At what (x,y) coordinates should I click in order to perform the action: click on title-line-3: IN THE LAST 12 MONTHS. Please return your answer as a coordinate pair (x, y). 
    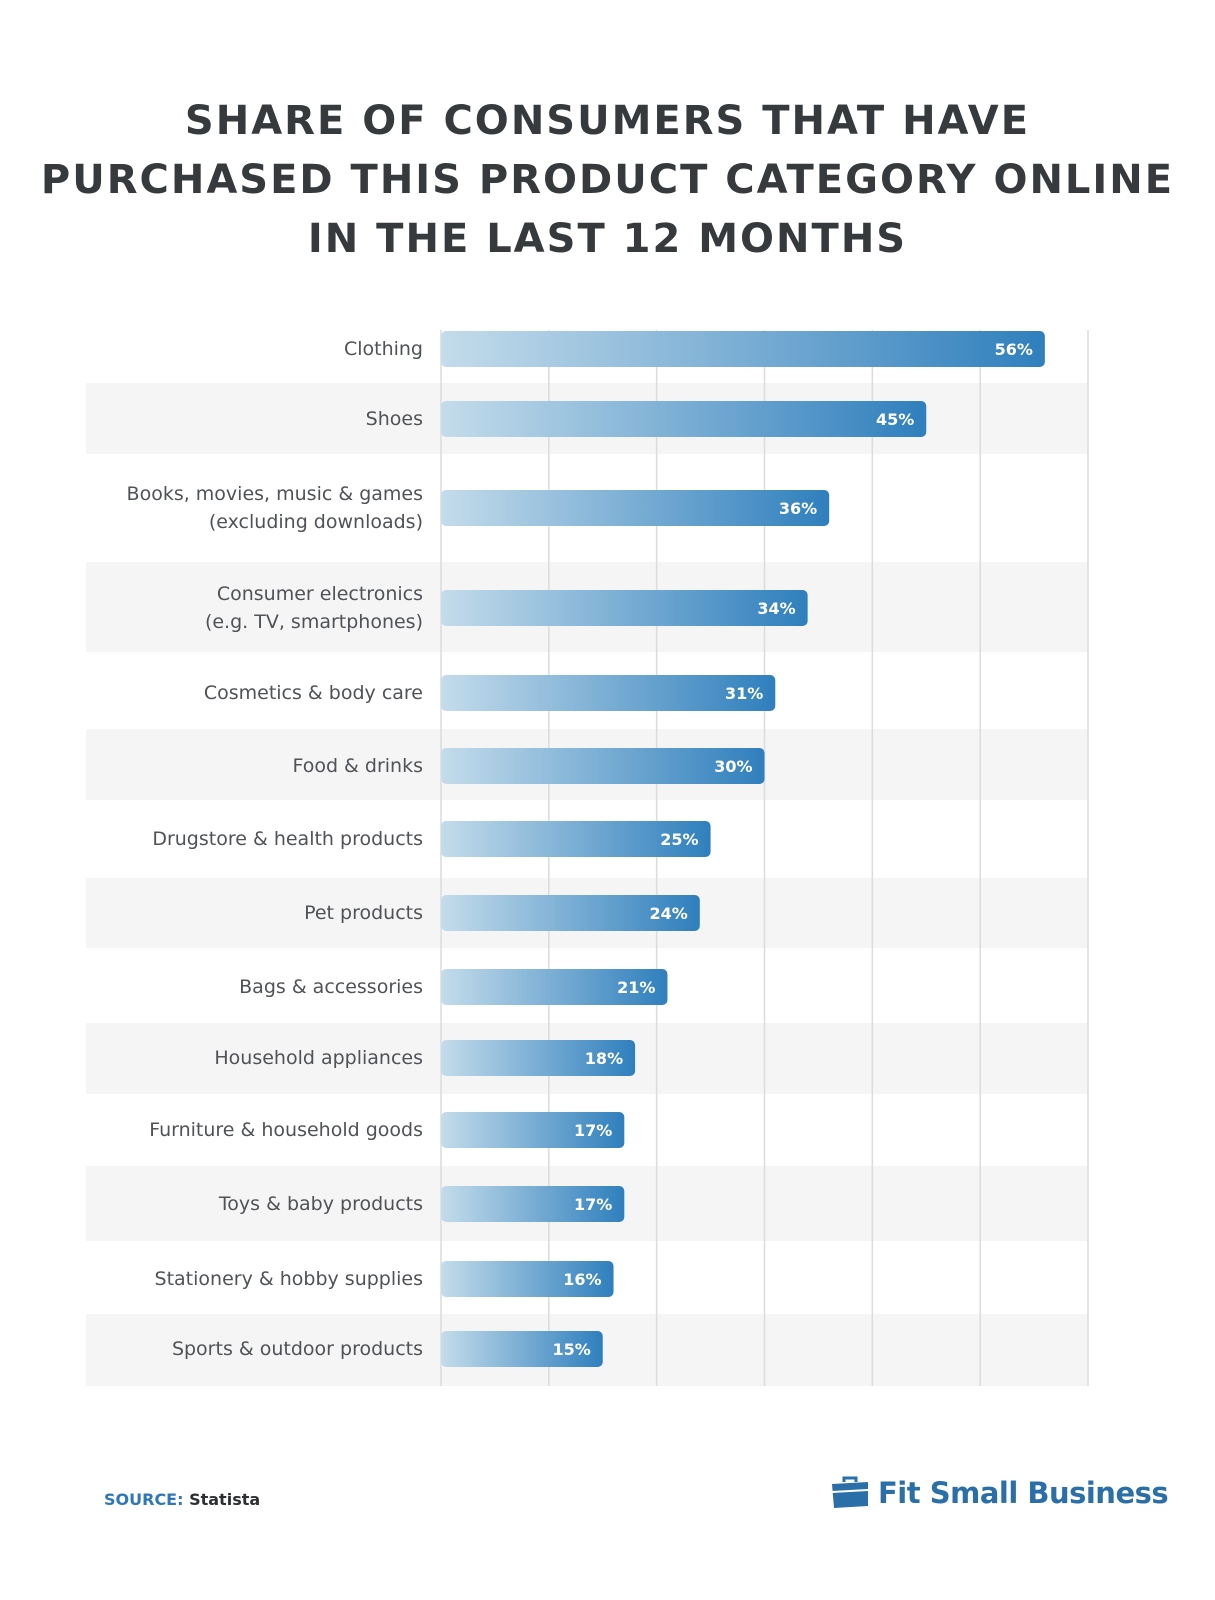
    Looking at the image, I should click on (607, 239).